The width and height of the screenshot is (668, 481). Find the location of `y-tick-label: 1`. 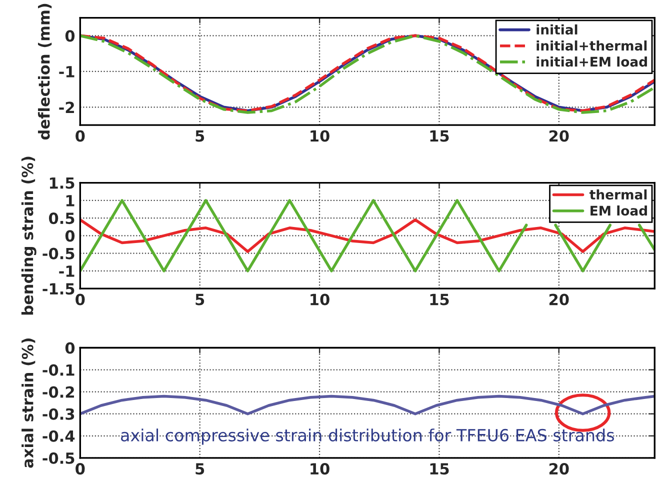

y-tick-label: 1 is located at coordinates (70, 200).